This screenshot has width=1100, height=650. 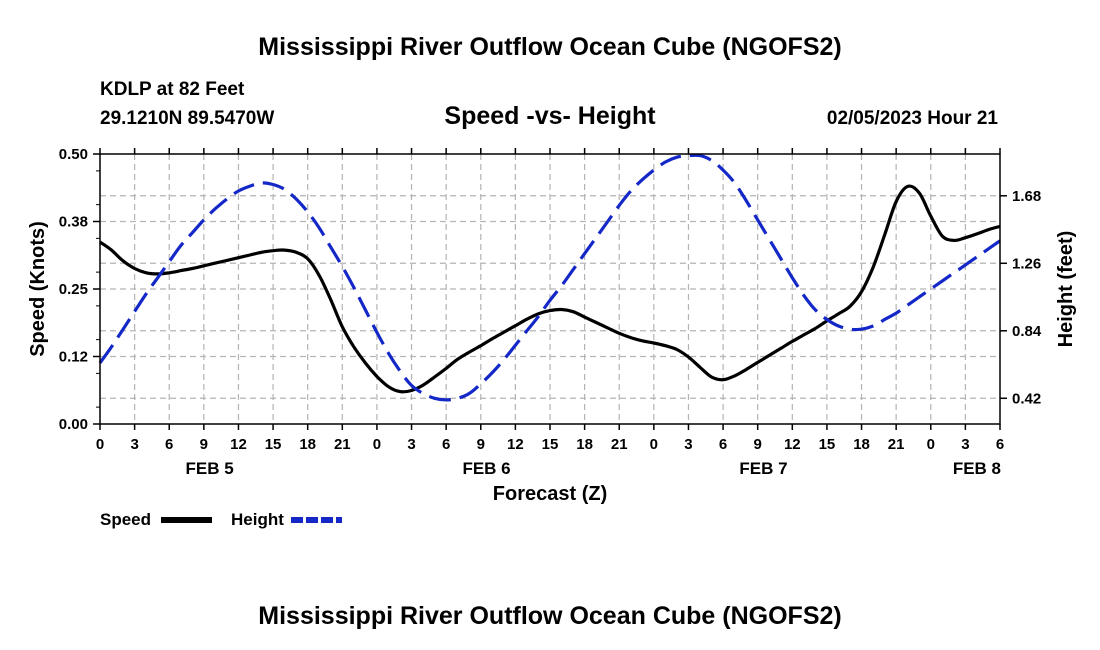 What do you see at coordinates (1026, 196) in the screenshot?
I see `y-tick-label-right: 1.68` at bounding box center [1026, 196].